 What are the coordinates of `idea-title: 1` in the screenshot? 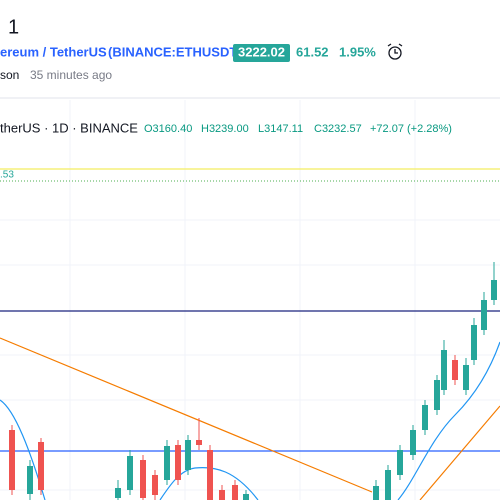 It's located at (13, 27).